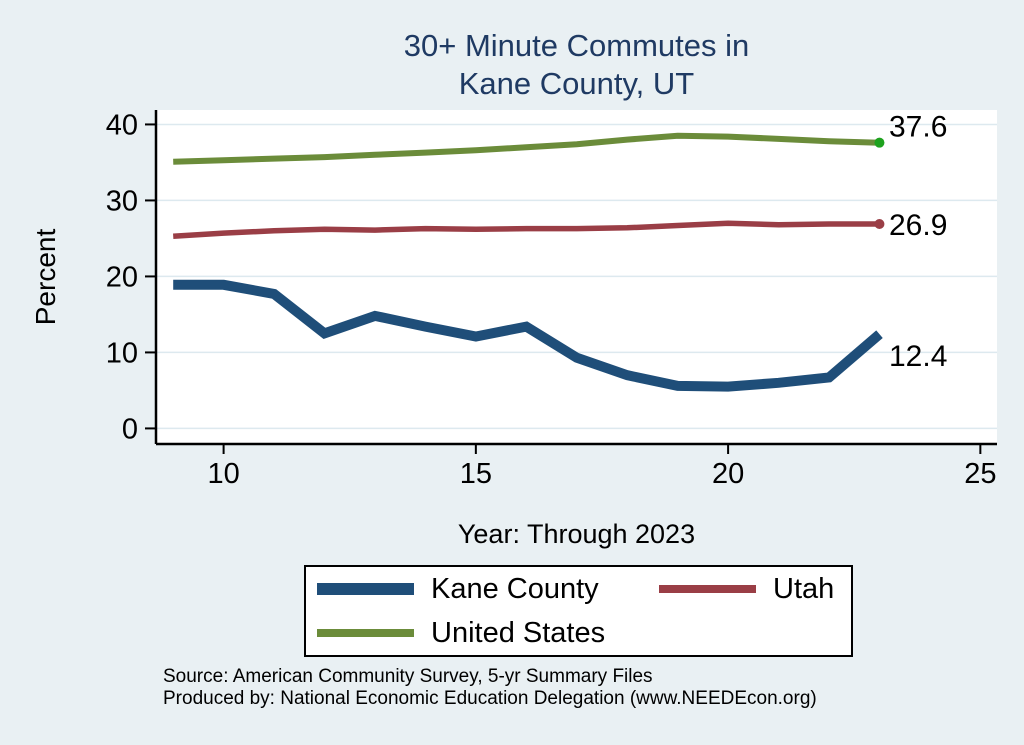 The image size is (1024, 745). What do you see at coordinates (518, 632) in the screenshot?
I see `legend-label-united-states: United States` at bounding box center [518, 632].